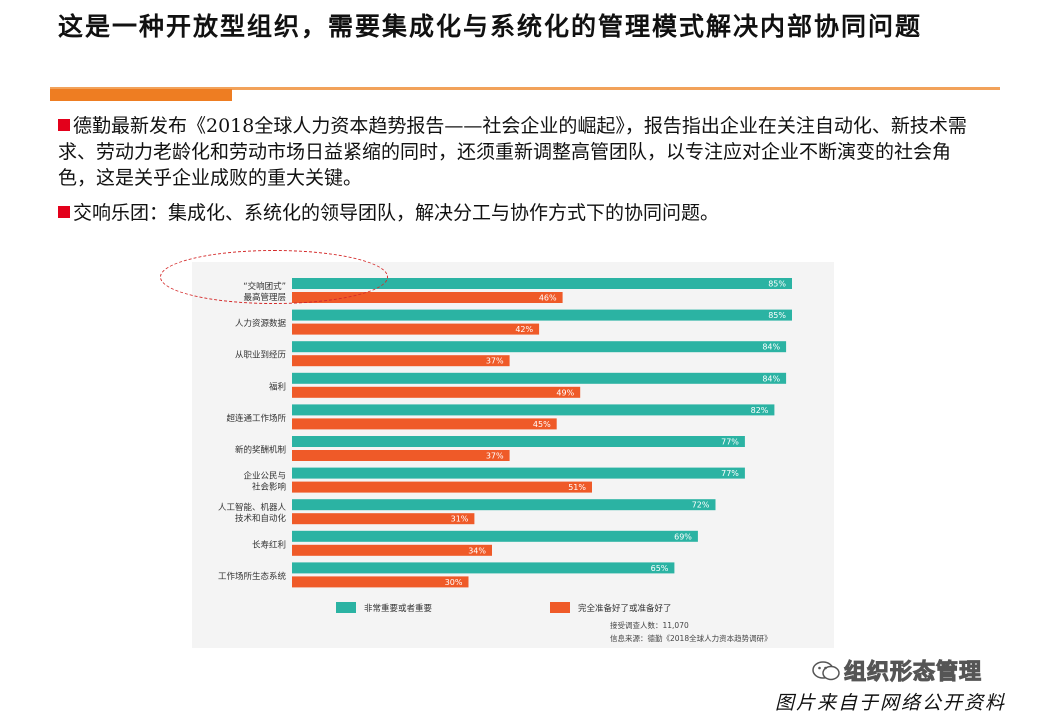 Image resolution: width=1058 pixels, height=720 pixels. What do you see at coordinates (683, 536) in the screenshot?
I see `data-label: 69%` at bounding box center [683, 536].